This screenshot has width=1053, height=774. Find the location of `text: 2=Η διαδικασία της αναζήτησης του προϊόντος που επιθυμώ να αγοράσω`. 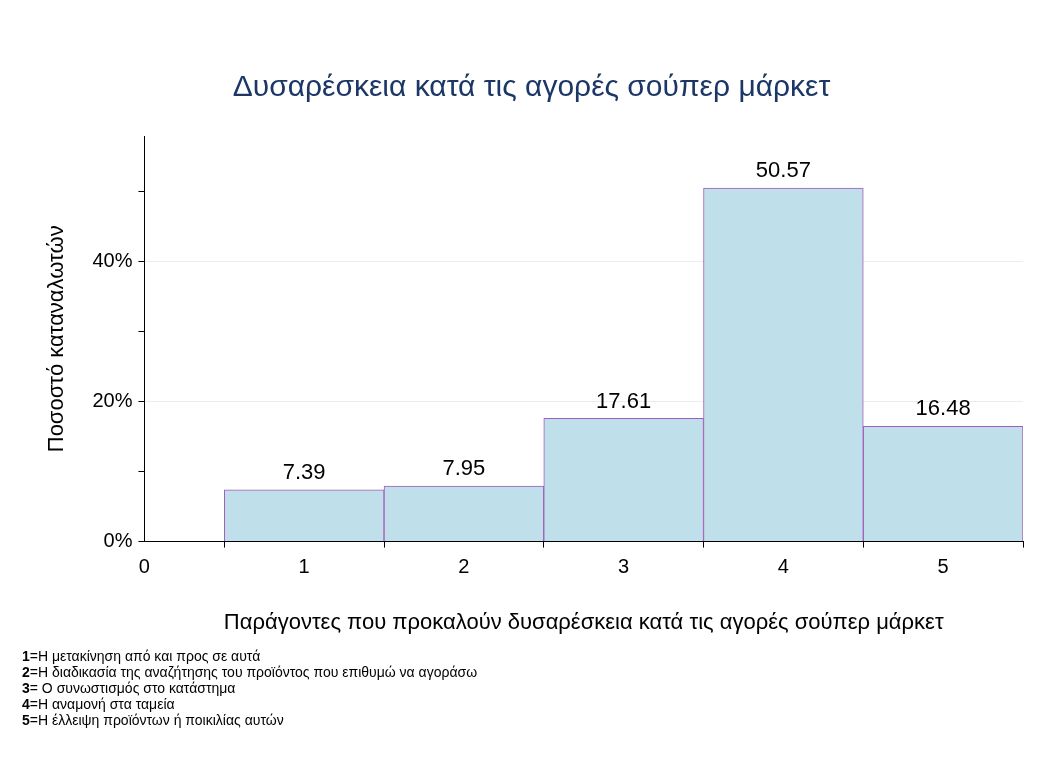

text: 2=Η διαδικασία της αναζήτησης του προϊόντος που επιθυμώ να αγοράσω is located at coordinates (250, 672).